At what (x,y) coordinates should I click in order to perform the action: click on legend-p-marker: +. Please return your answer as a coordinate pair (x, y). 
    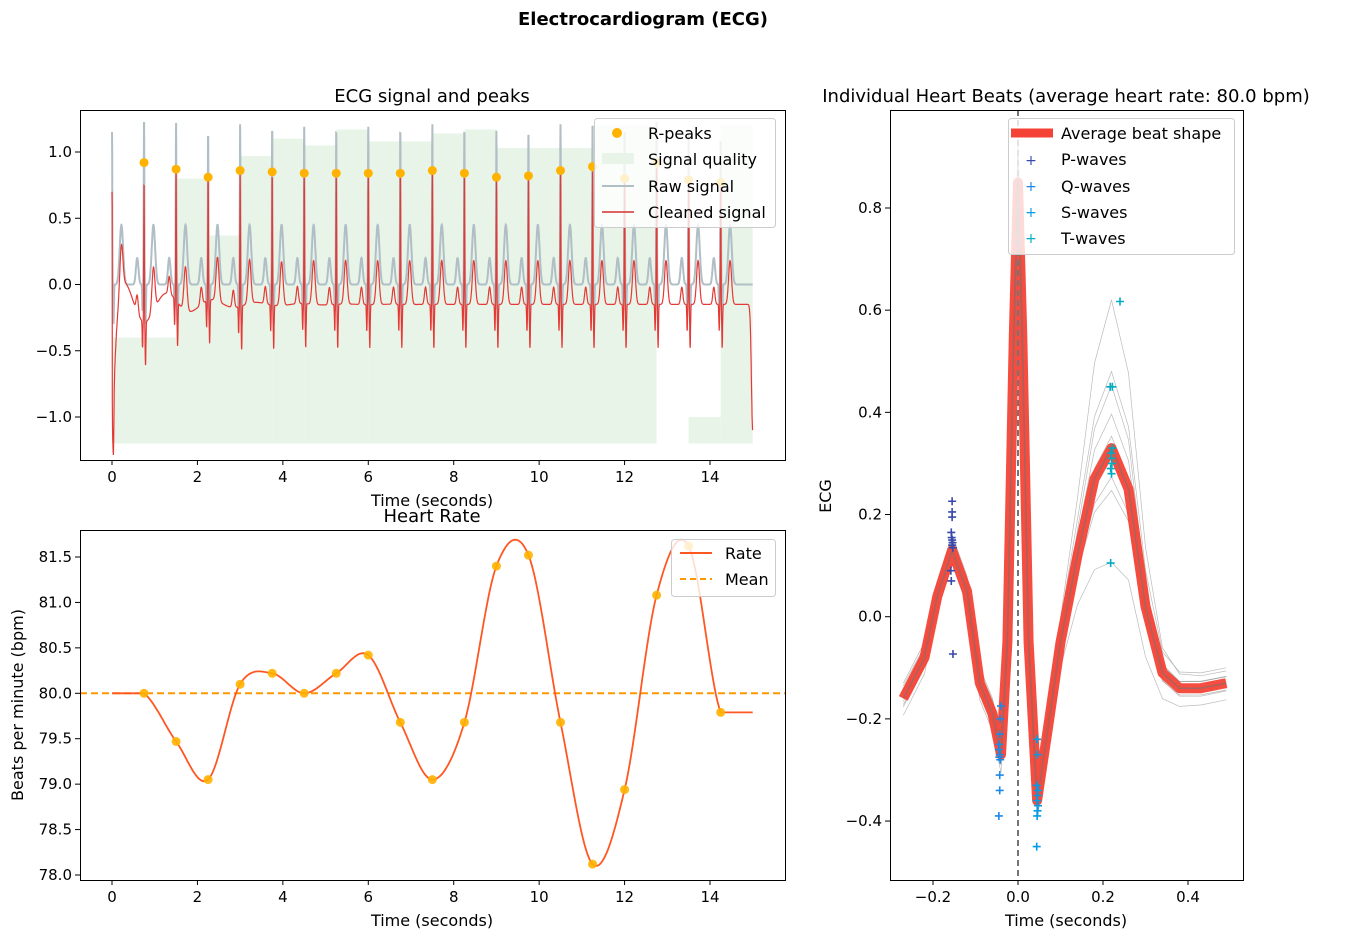
    Looking at the image, I should click on (1031, 161).